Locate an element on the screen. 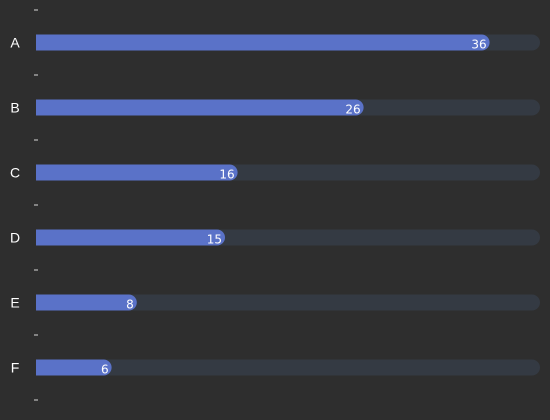  category-label: D is located at coordinates (15, 238).